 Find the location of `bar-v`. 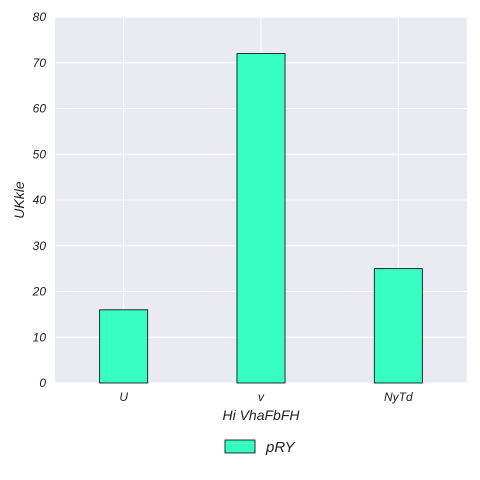

bar-v is located at coordinates (261, 218).